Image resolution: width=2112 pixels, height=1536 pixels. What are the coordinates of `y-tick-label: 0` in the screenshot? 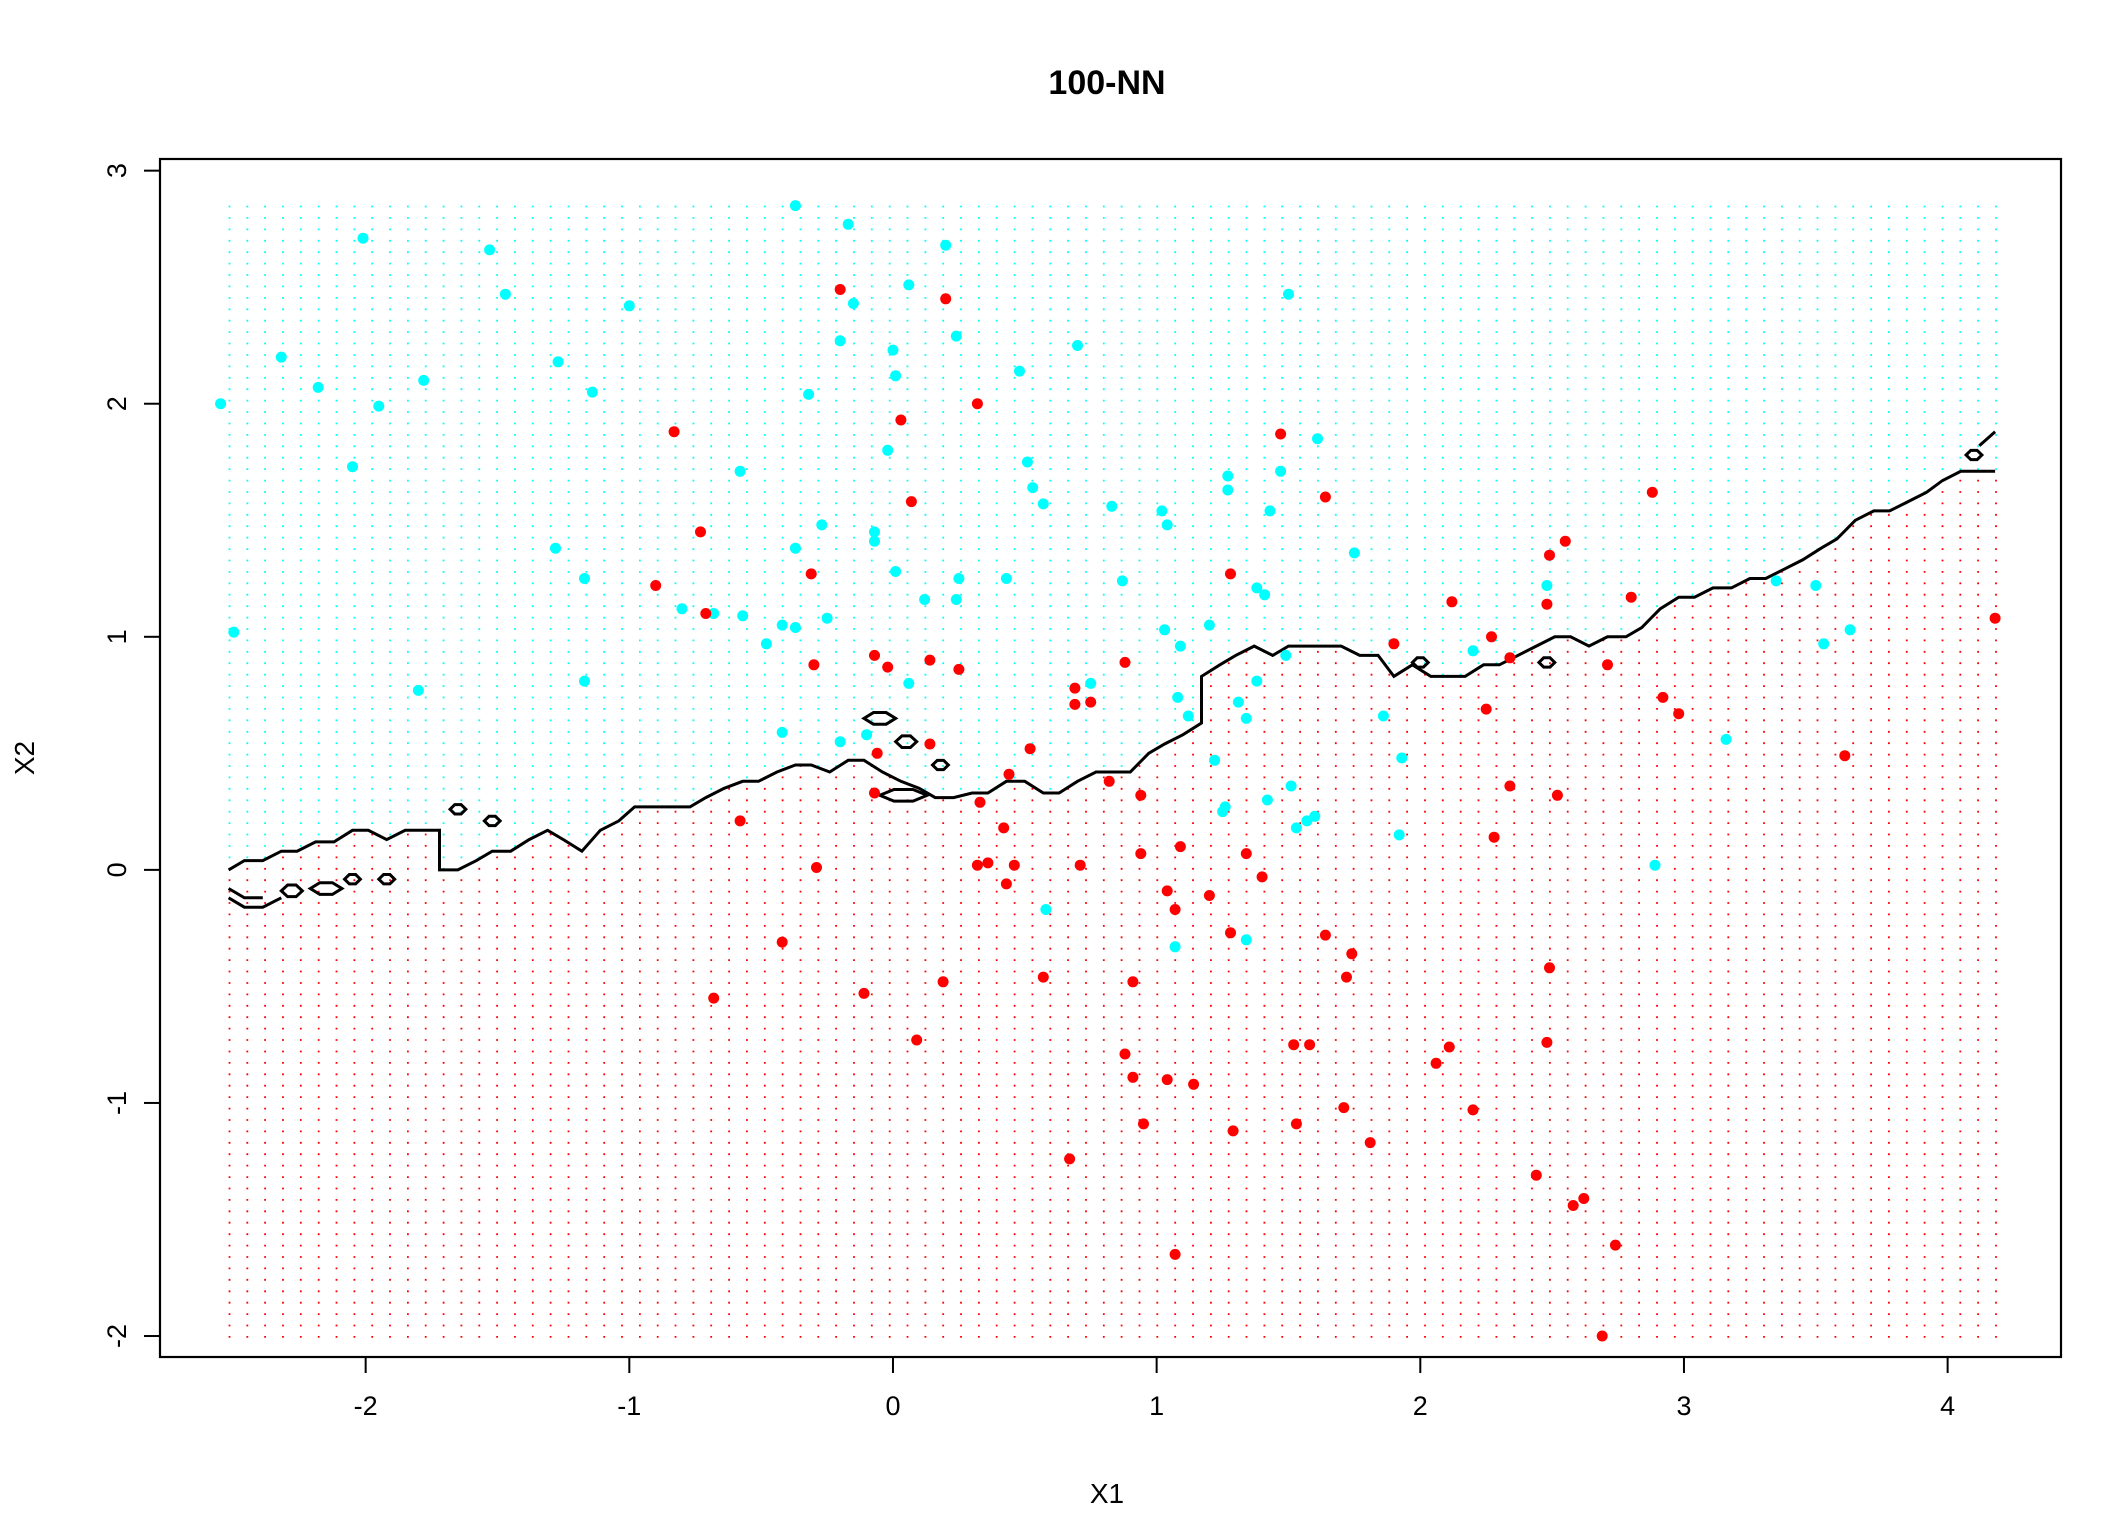 It's located at (117, 869).